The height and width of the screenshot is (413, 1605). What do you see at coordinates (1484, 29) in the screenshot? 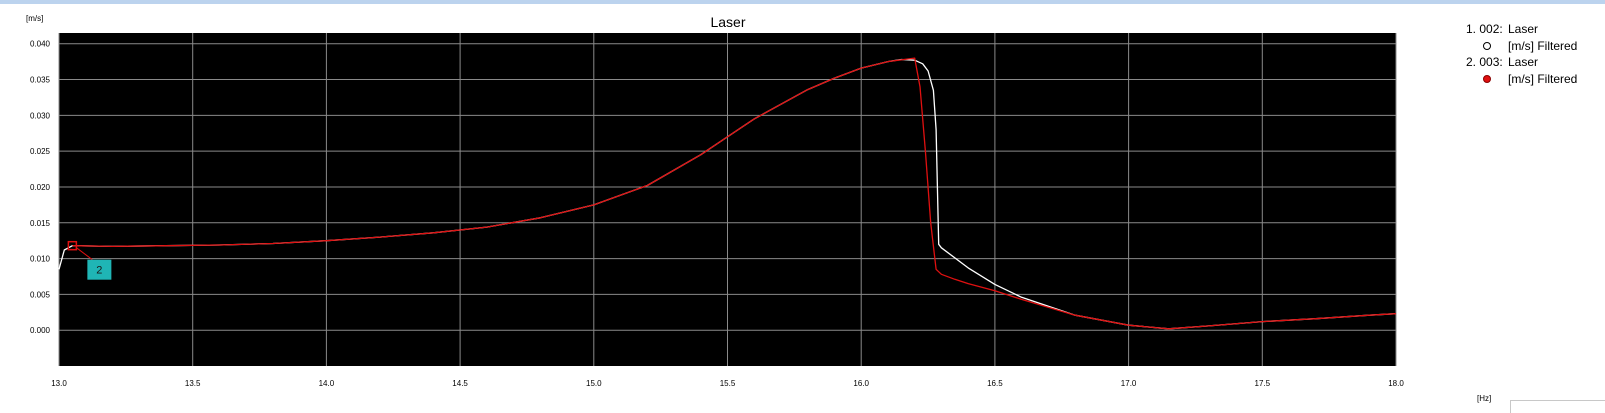
I see `legend-index: 1. 002:` at bounding box center [1484, 29].